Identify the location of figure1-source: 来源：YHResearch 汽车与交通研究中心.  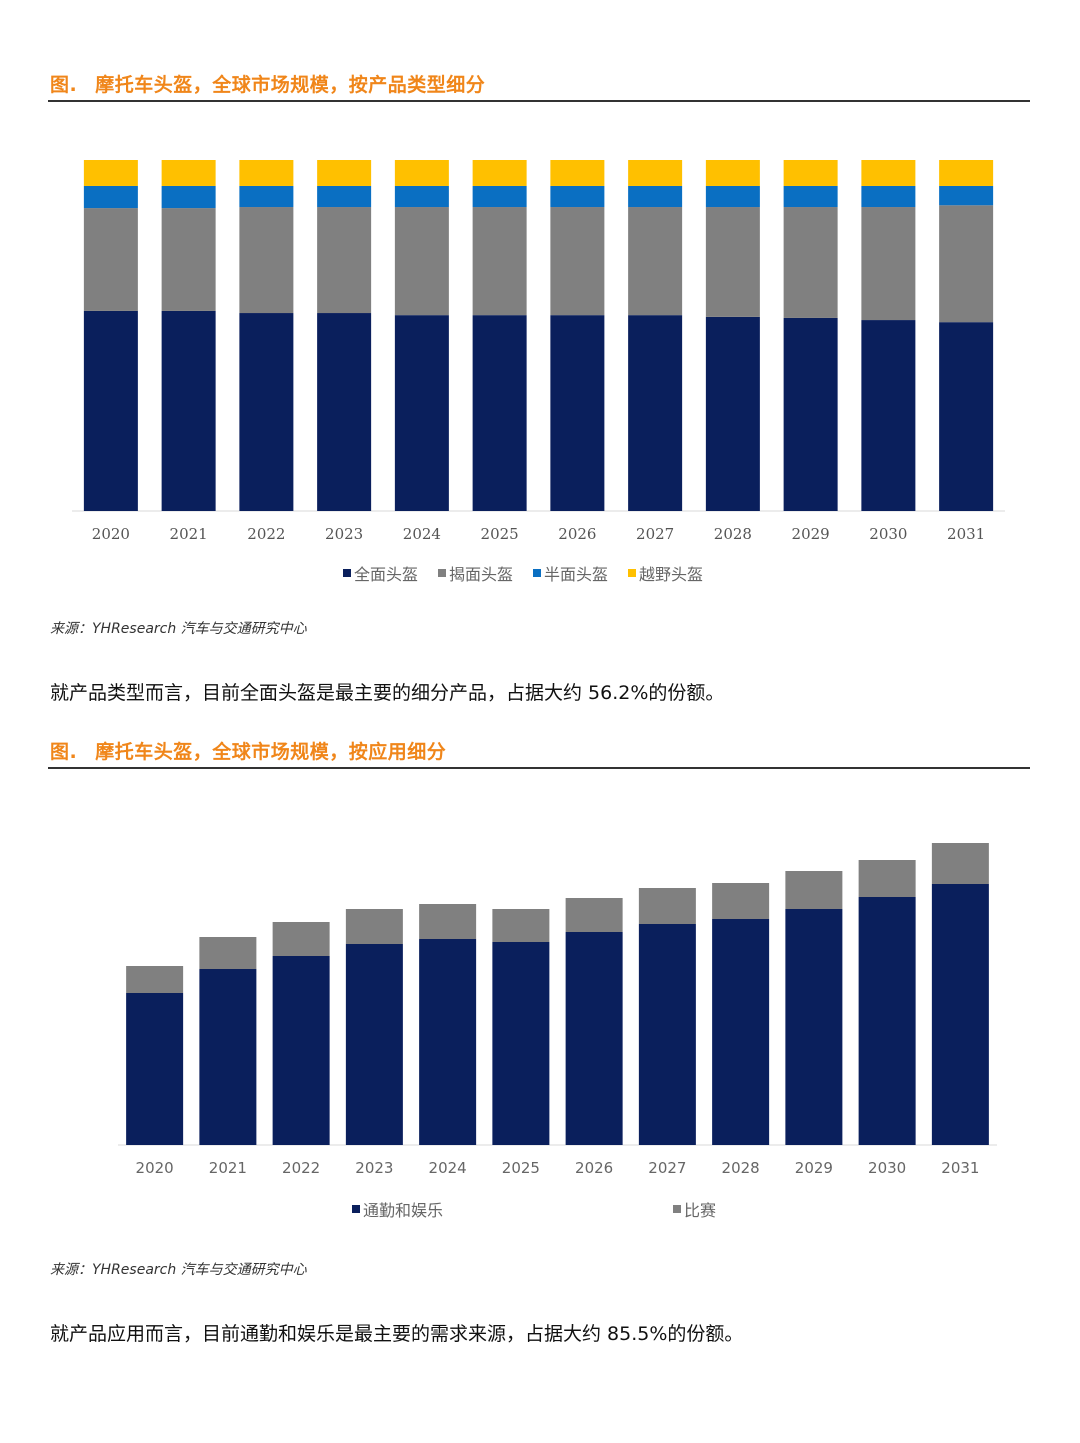
(178, 629).